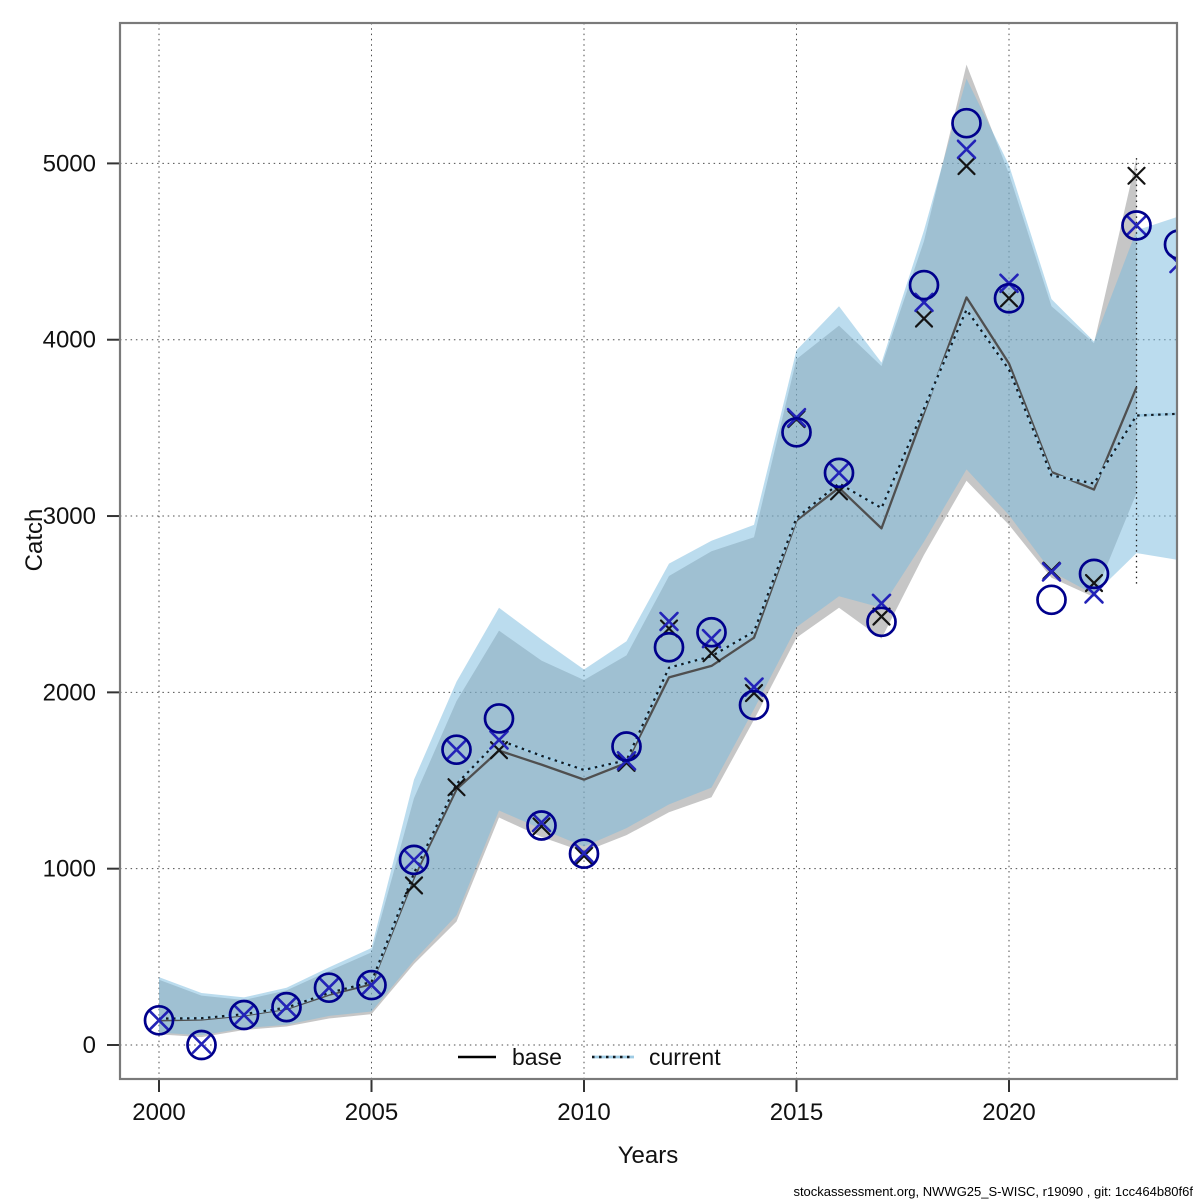 Image resolution: width=1200 pixels, height=1200 pixels. I want to click on marker-current-x-2000, so click(159, 1020).